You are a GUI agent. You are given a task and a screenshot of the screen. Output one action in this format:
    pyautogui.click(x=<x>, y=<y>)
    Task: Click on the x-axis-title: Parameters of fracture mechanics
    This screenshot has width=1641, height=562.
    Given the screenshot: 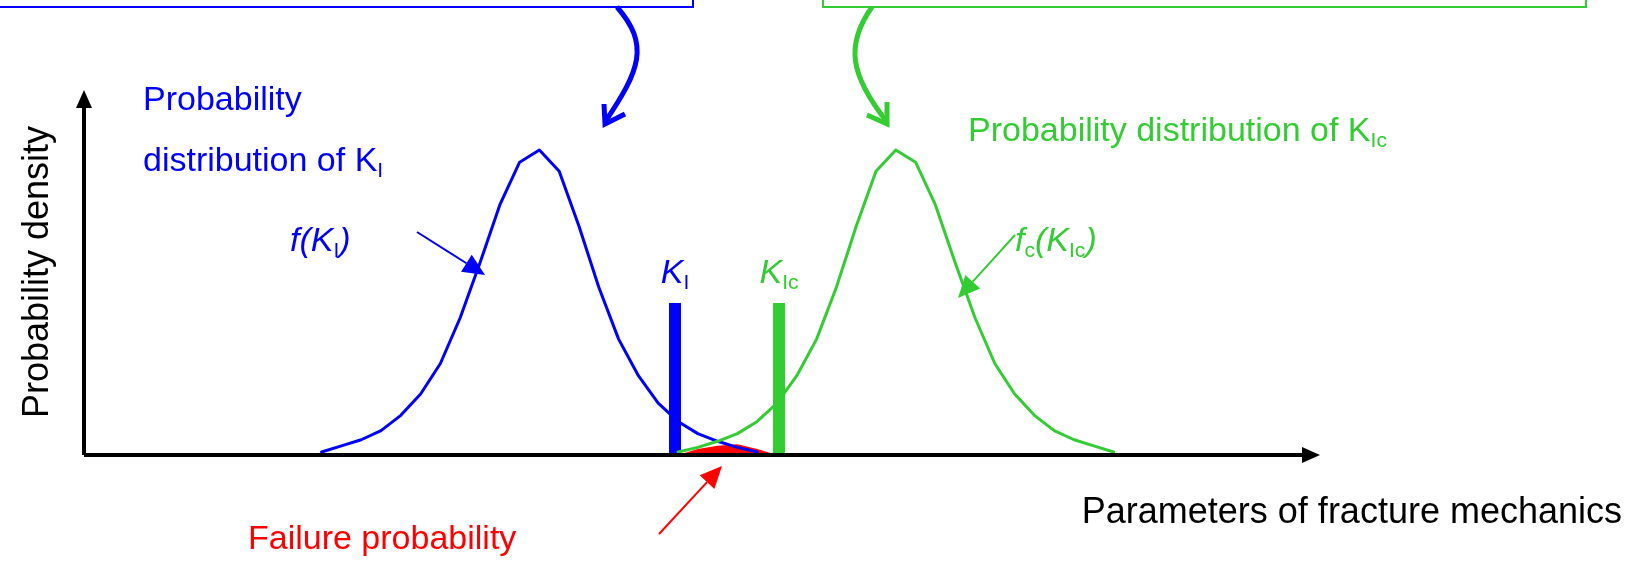 What is the action you would take?
    pyautogui.click(x=1351, y=510)
    